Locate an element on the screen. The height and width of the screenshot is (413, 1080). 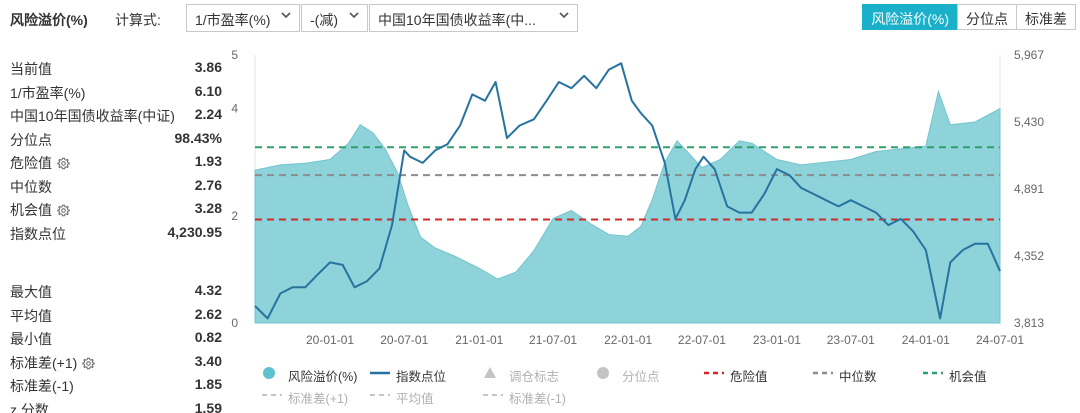
legend-label: 风险溢价(%) is located at coordinates (323, 377).